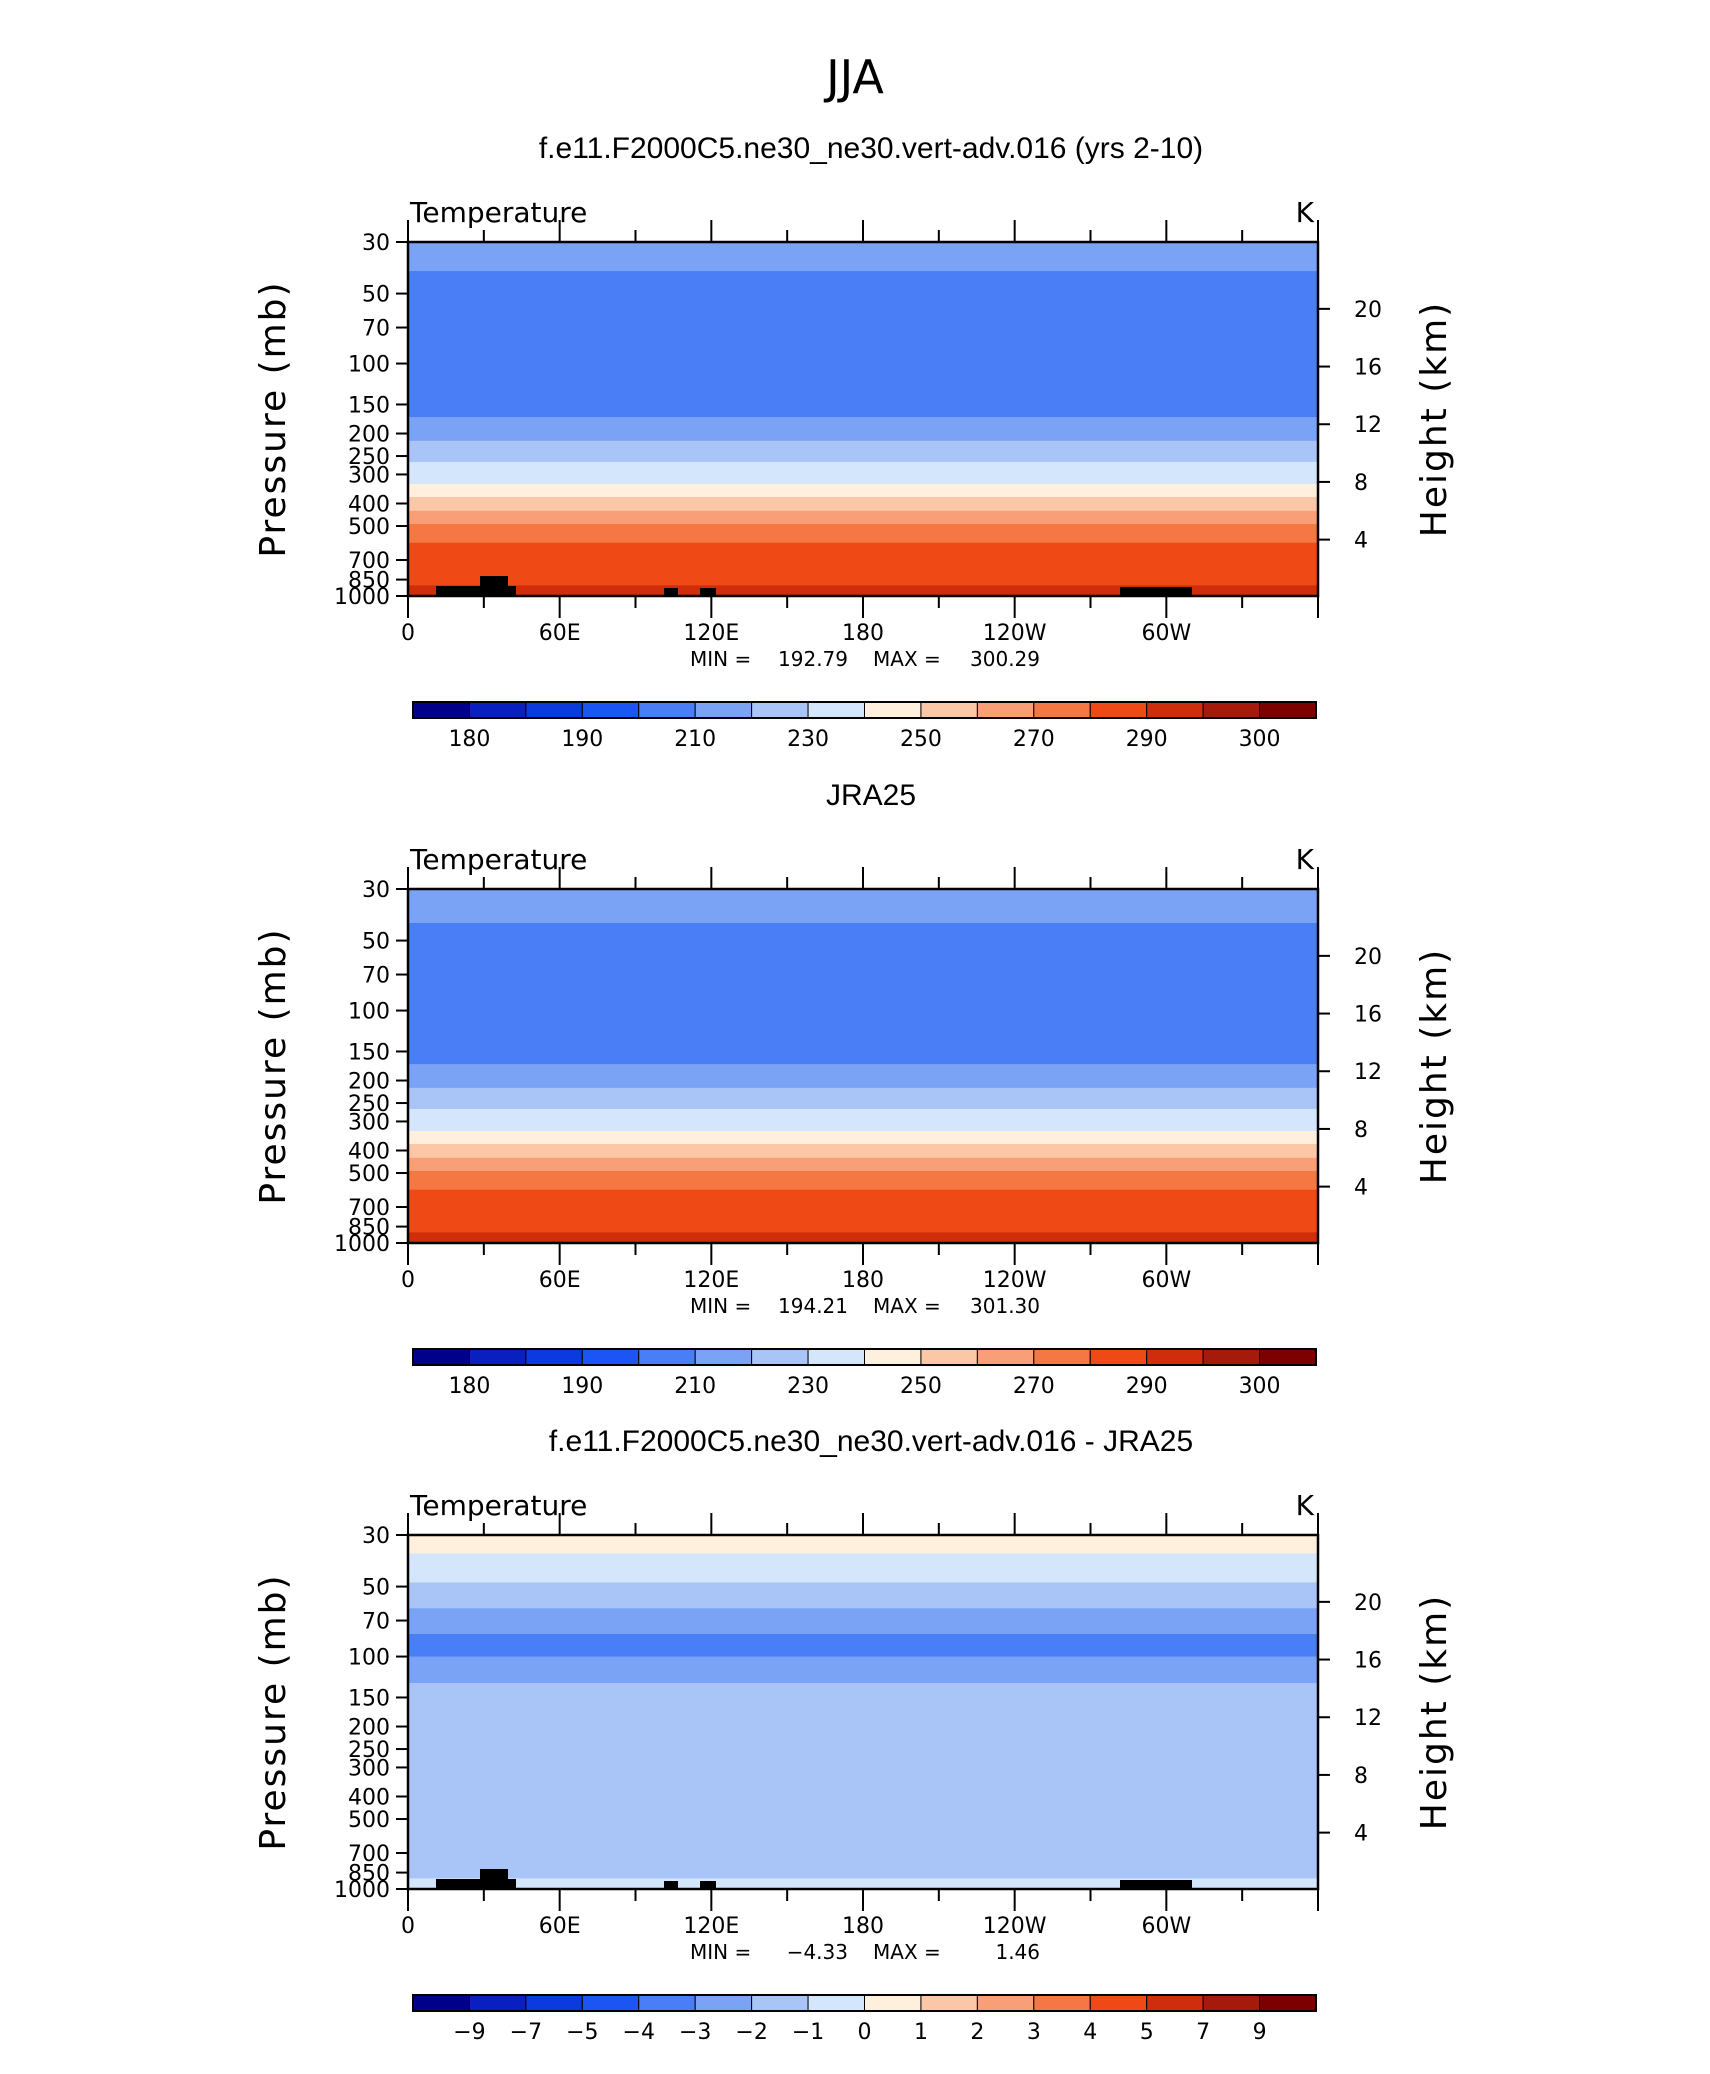 Image resolution: width=1710 pixels, height=2074 pixels. Describe the element at coordinates (376, 942) in the screenshot. I see `y-tick-label: 50` at that location.